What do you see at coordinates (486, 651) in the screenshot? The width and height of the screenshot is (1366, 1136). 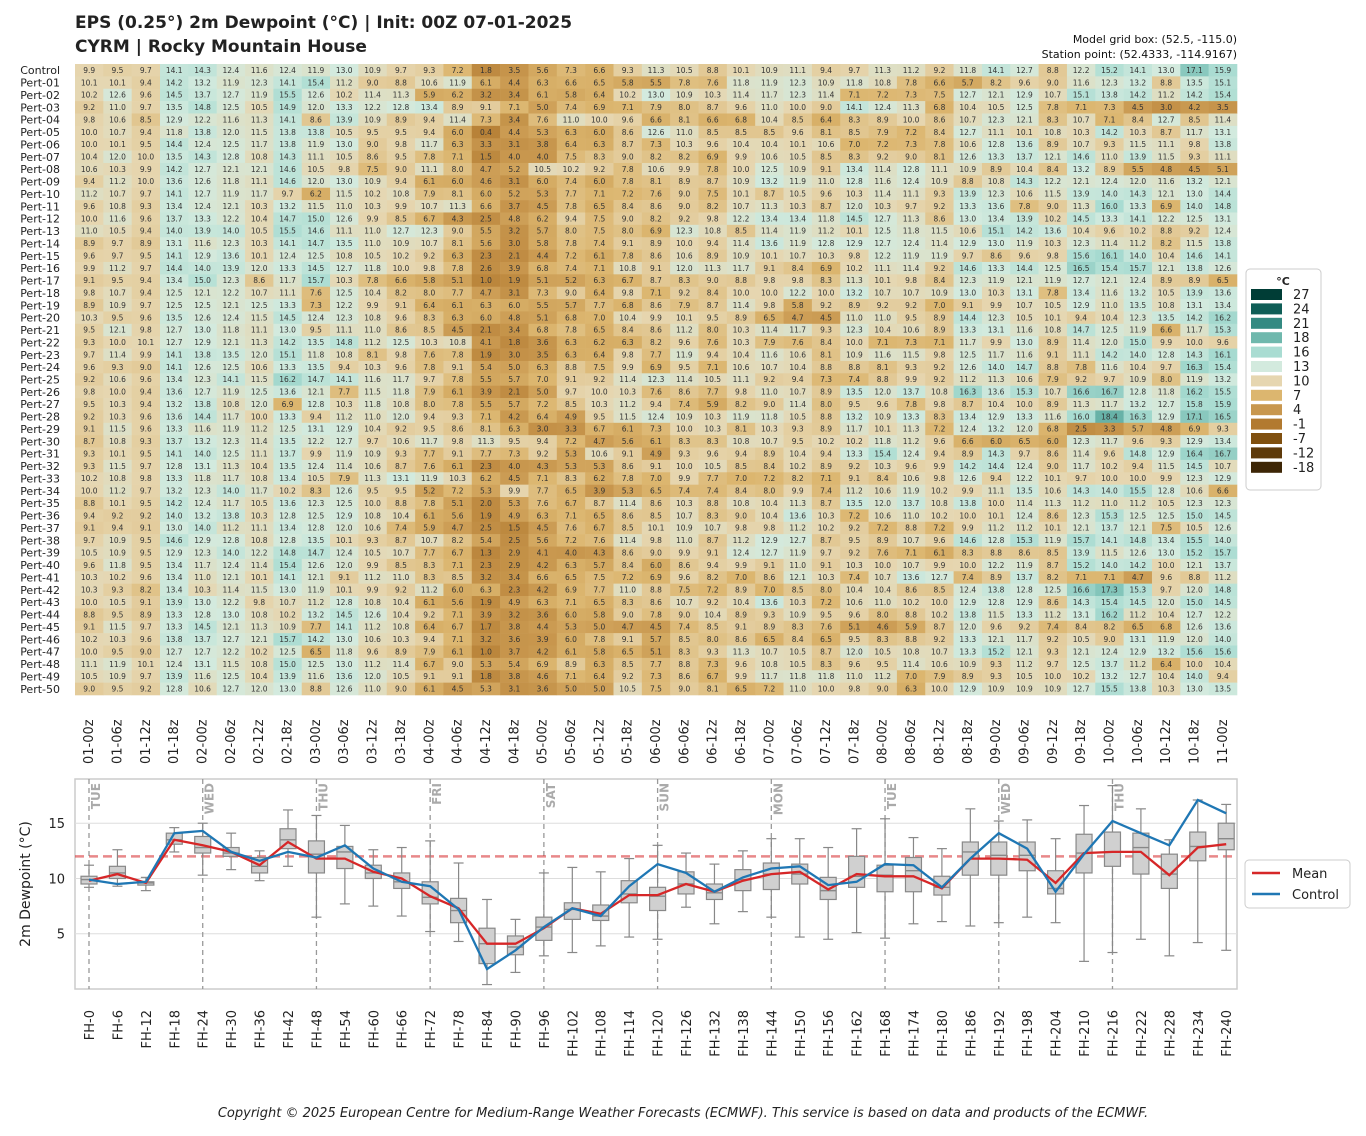 I see `cell-value: 1.0` at bounding box center [486, 651].